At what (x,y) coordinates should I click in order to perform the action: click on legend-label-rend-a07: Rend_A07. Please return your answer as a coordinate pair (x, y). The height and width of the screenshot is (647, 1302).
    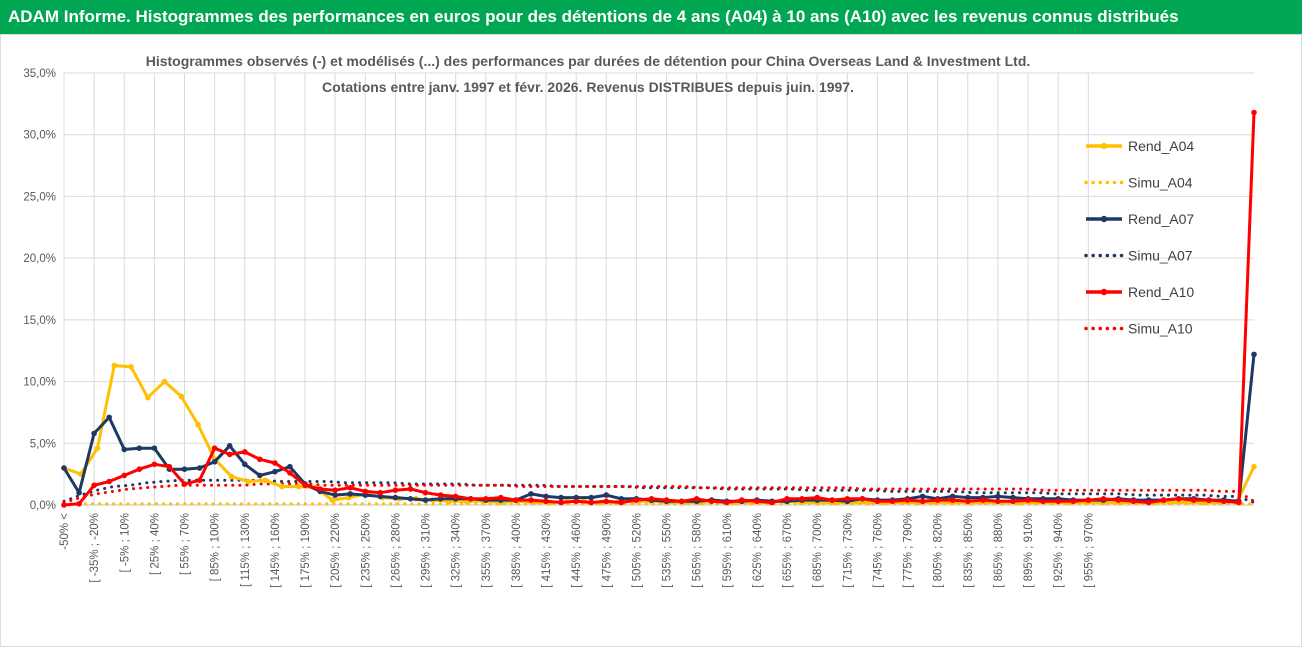
    Looking at the image, I should click on (1161, 219).